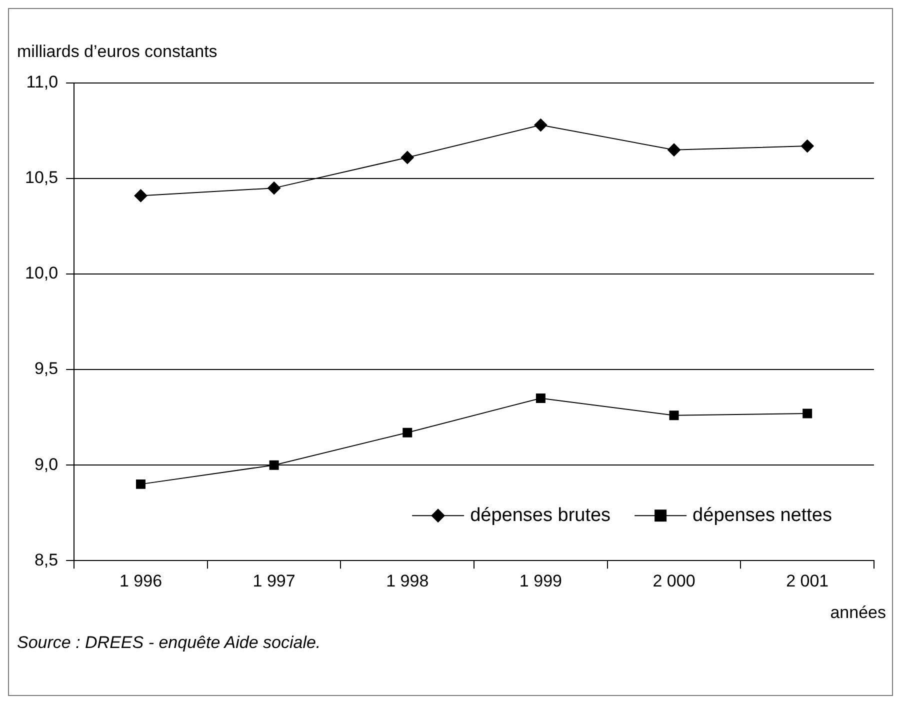  What do you see at coordinates (41, 178) in the screenshot?
I see `y-tick-label: 10,5` at bounding box center [41, 178].